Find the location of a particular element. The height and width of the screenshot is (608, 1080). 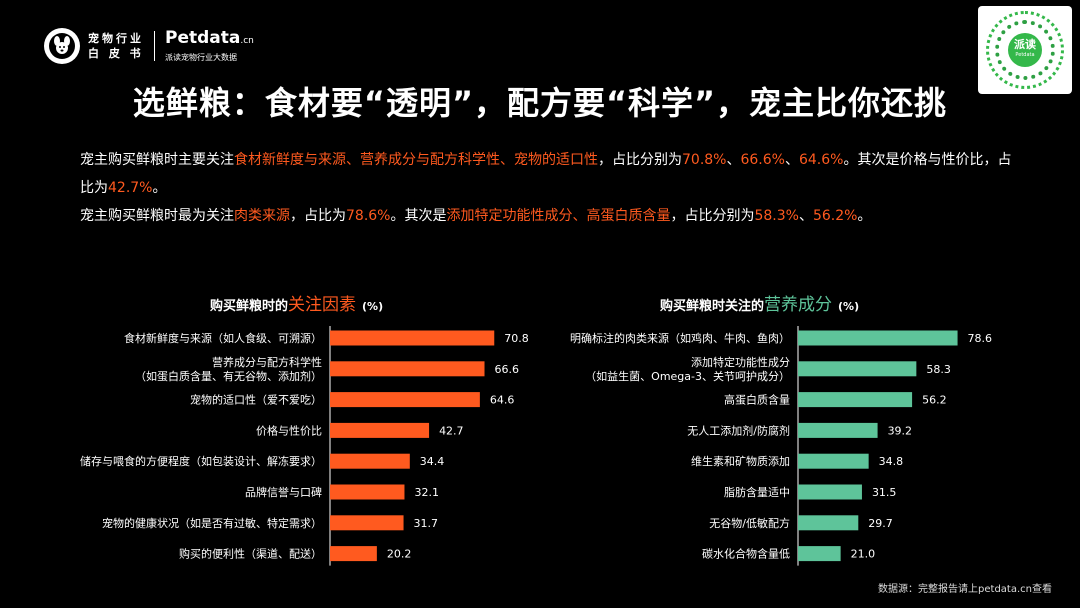

left-chart-category-label: 价格与性价比 is located at coordinates (289, 430).